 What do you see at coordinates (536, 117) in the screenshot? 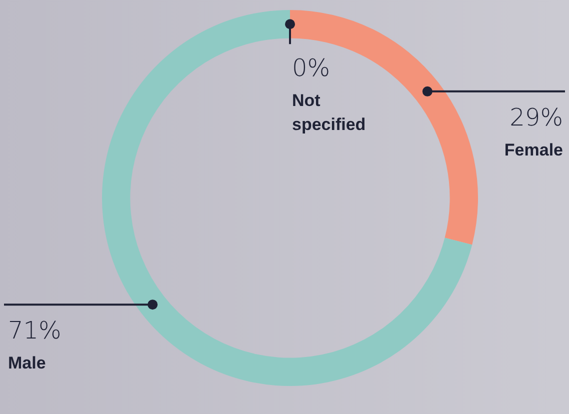
I see `data-label: 29%` at bounding box center [536, 117].